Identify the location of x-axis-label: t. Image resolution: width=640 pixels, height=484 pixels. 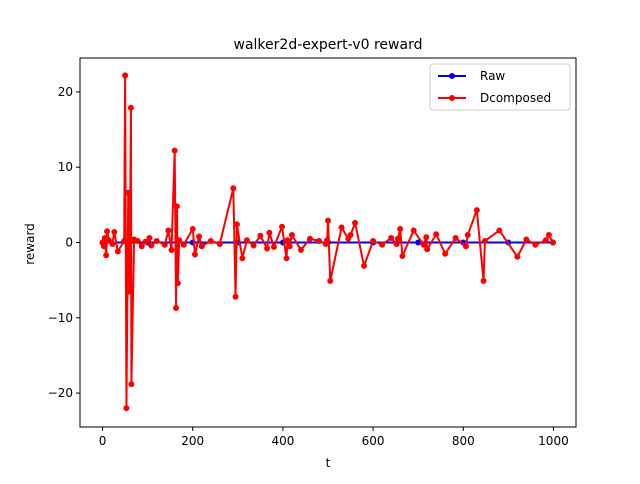
(328, 463).